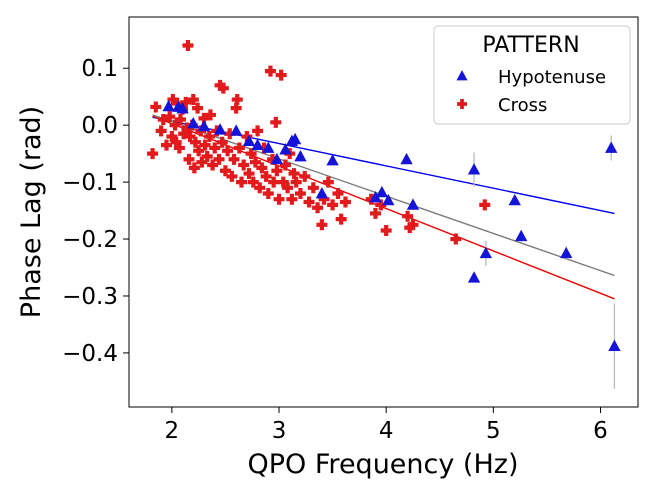 This screenshot has width=652, height=497. I want to click on legend-marker-hypotenuse, so click(462, 75).